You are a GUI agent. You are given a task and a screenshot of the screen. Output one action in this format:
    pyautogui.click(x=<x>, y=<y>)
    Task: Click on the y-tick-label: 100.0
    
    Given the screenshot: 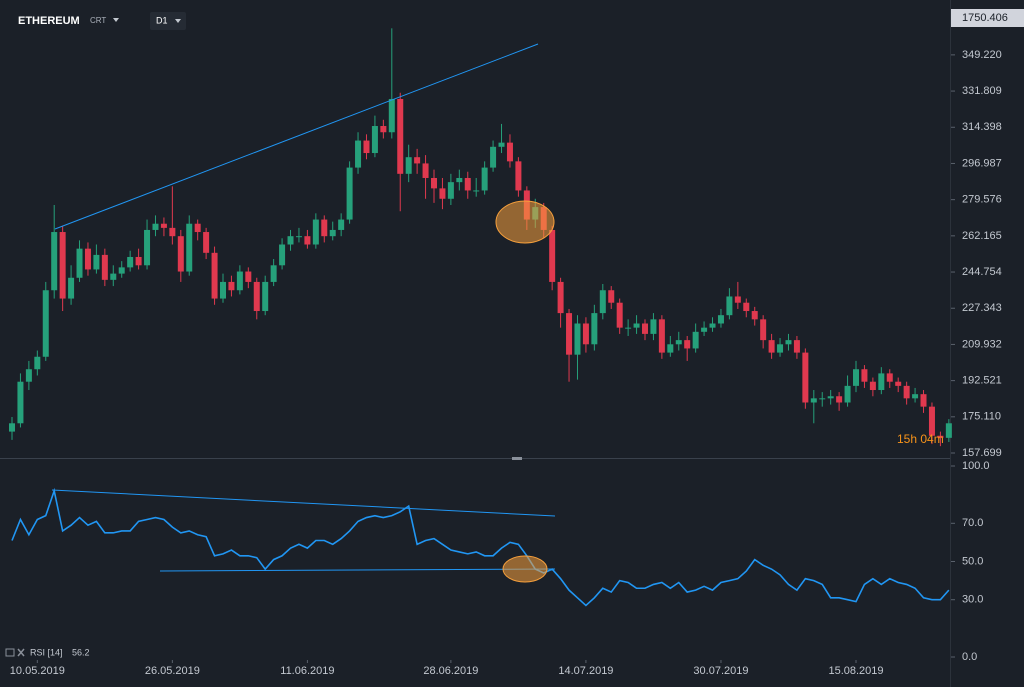 What is the action you would take?
    pyautogui.click(x=976, y=466)
    